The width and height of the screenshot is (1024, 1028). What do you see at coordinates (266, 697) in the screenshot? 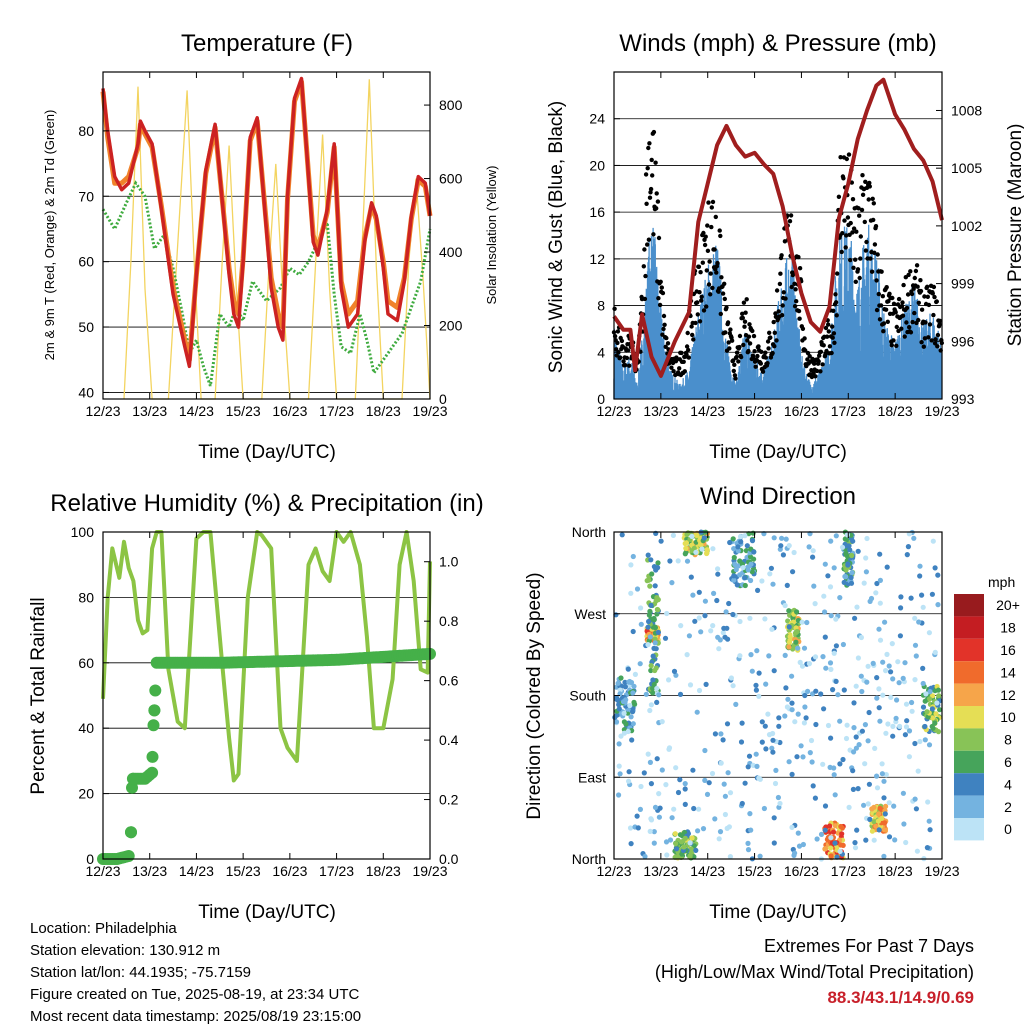
I see `humidity-series` at bounding box center [266, 697].